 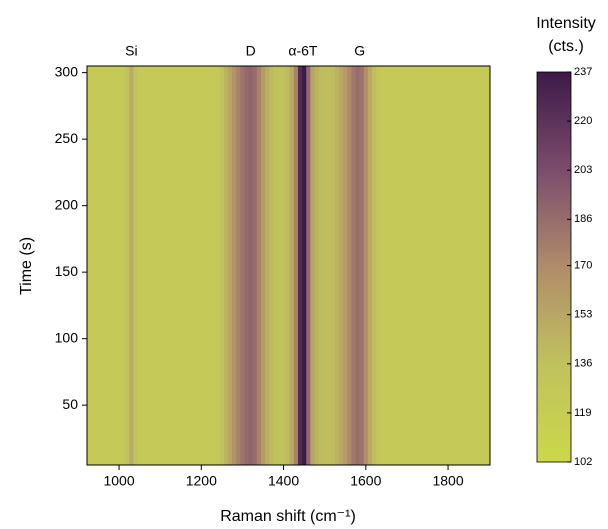 I want to click on colorbar-tick-label: 220, so click(x=583, y=121).